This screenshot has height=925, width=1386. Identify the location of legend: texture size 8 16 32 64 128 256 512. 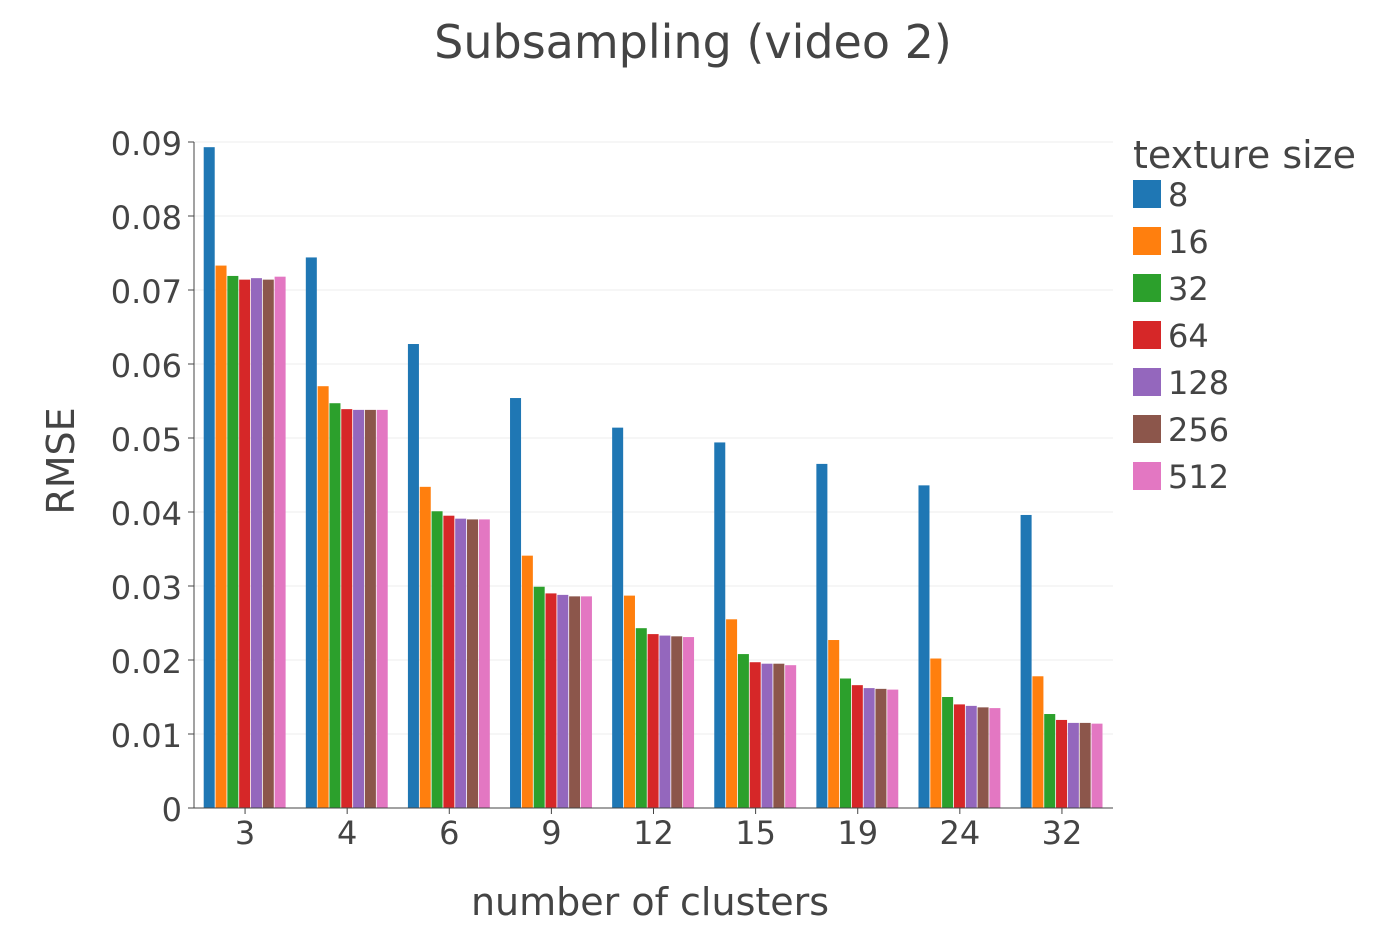
(1244, 314).